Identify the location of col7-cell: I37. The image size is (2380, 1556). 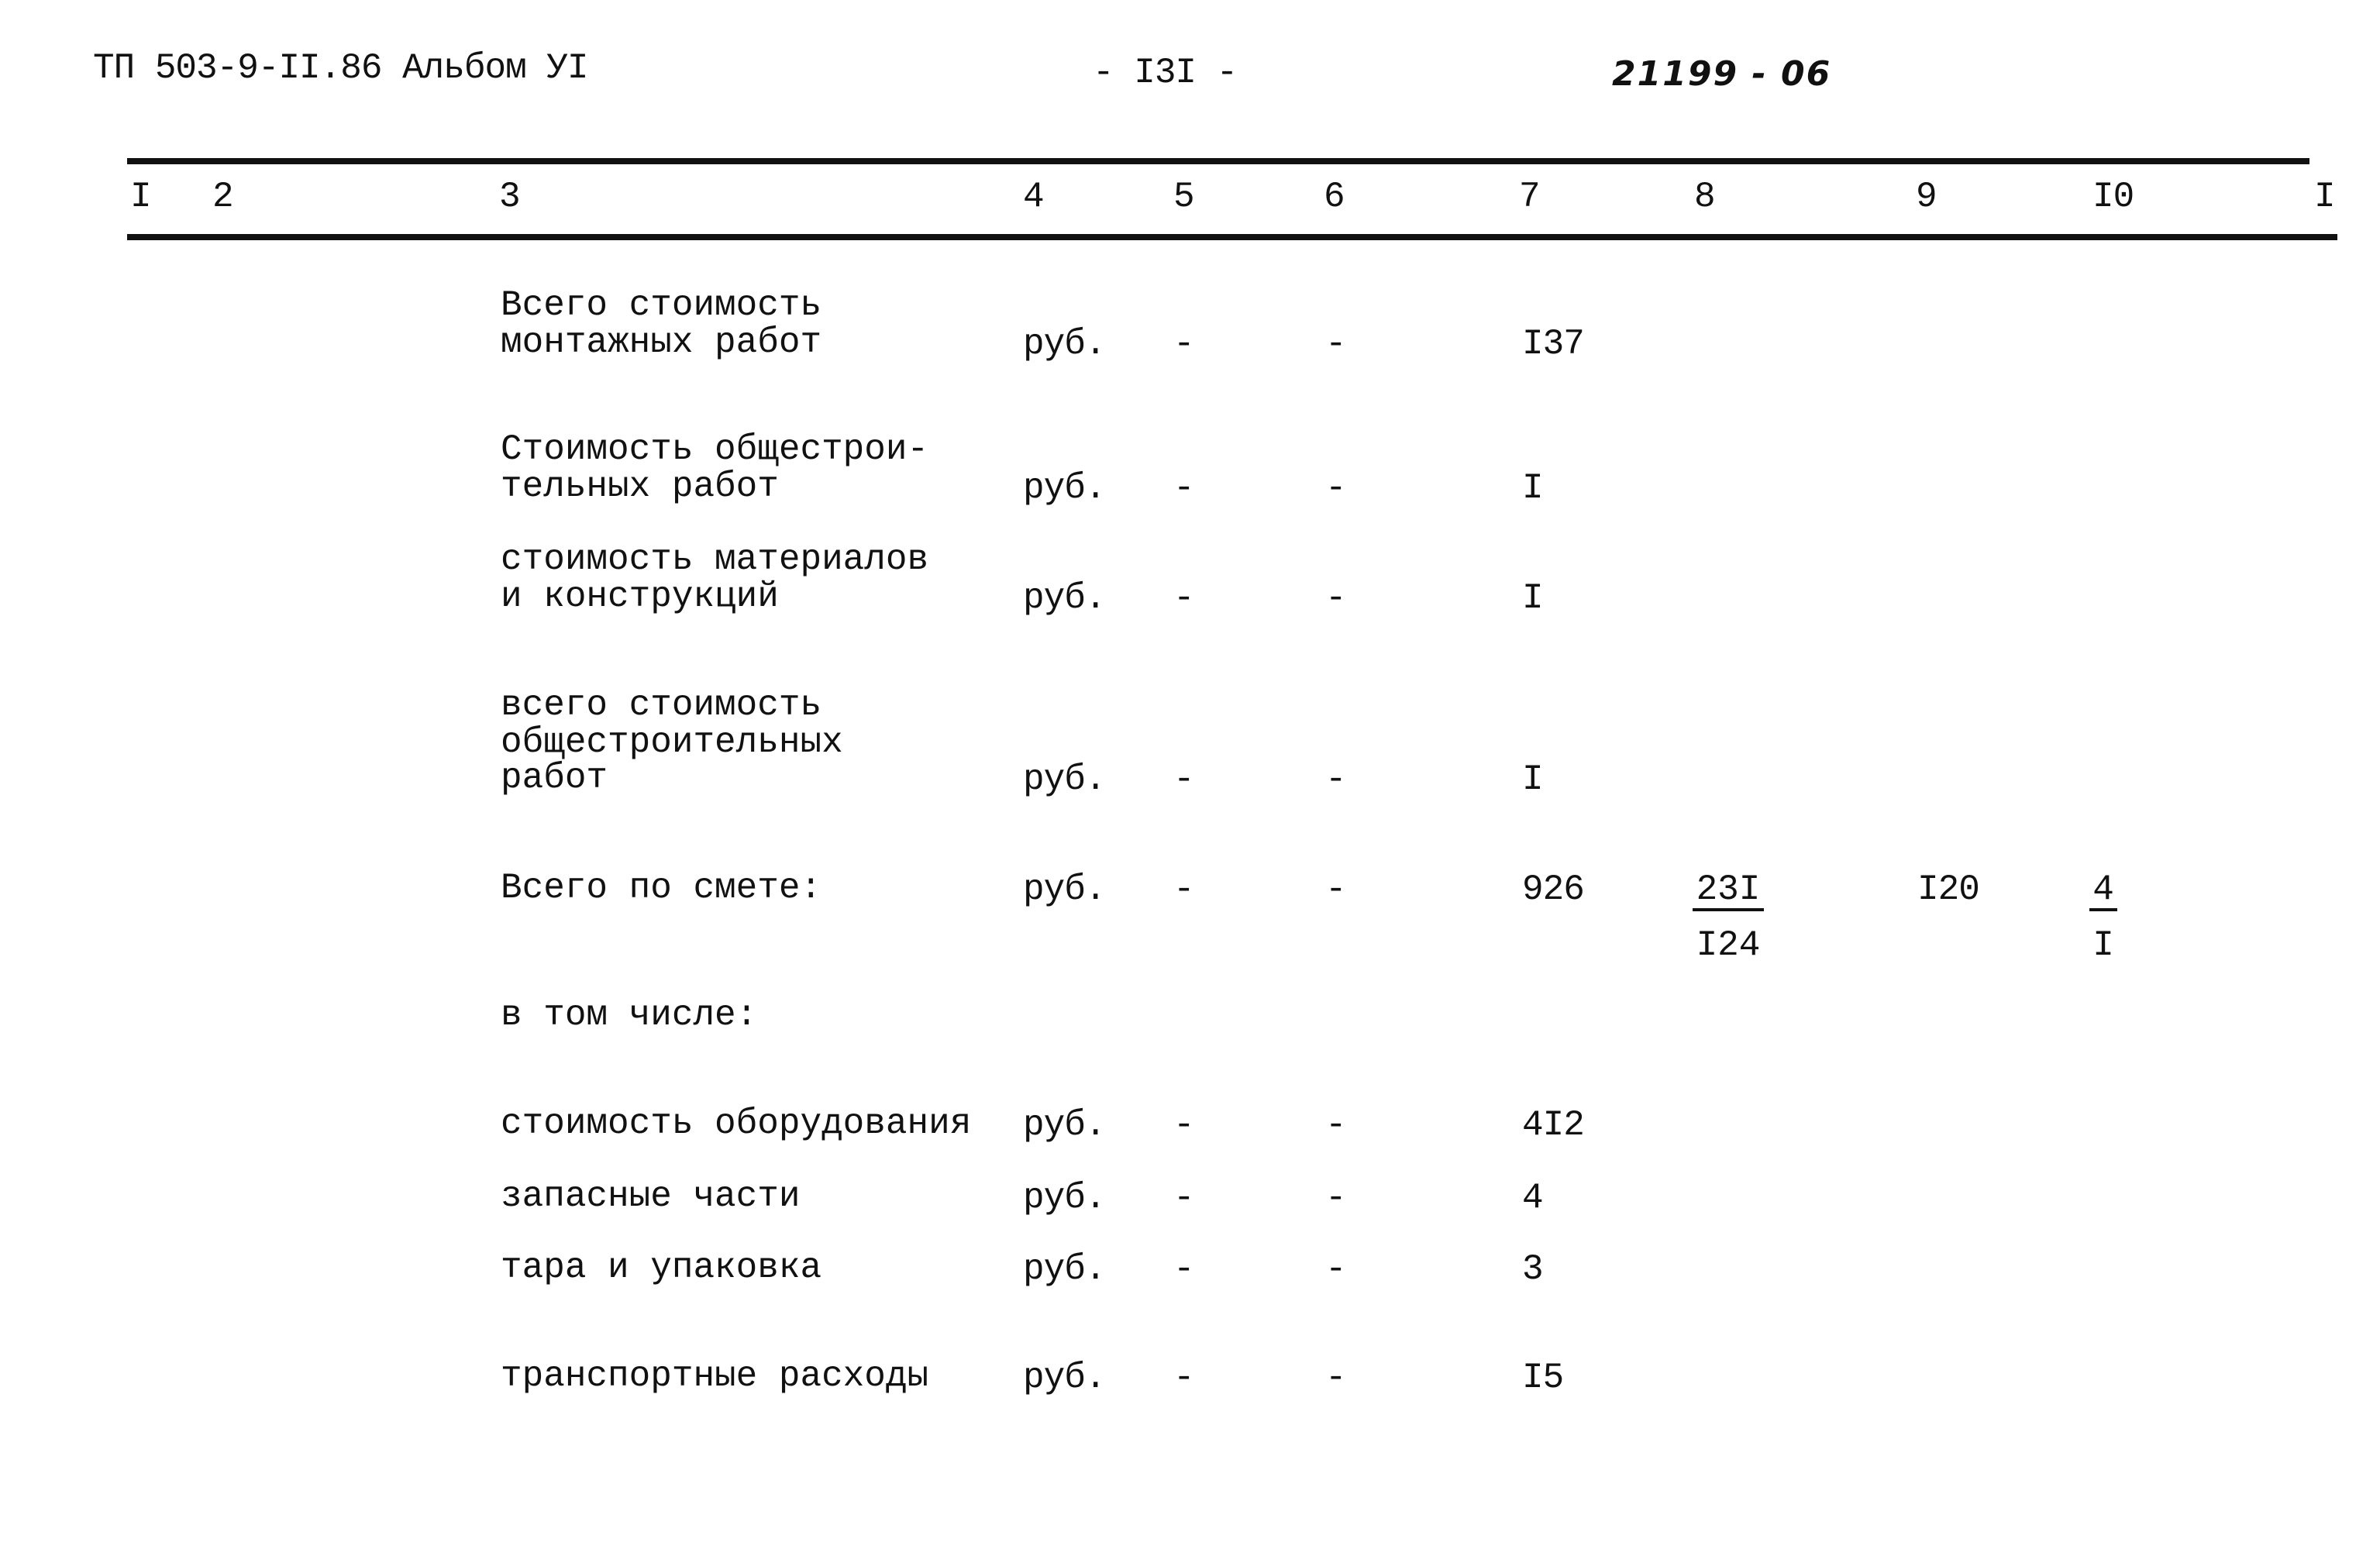
(1554, 343).